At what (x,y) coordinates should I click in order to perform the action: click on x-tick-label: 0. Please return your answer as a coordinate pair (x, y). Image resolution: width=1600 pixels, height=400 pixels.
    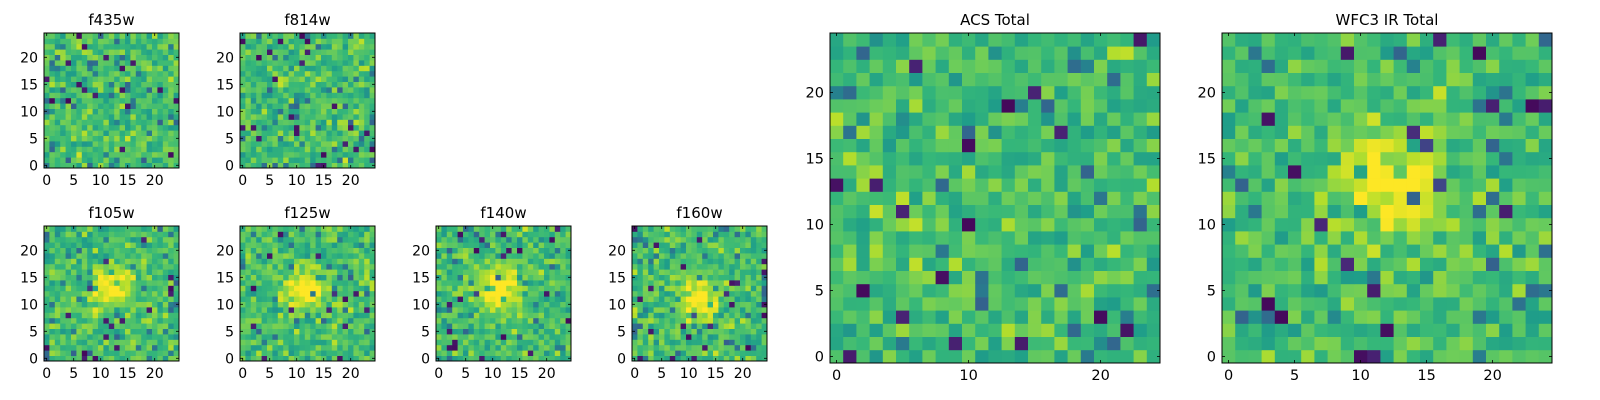
    Looking at the image, I should click on (634, 374).